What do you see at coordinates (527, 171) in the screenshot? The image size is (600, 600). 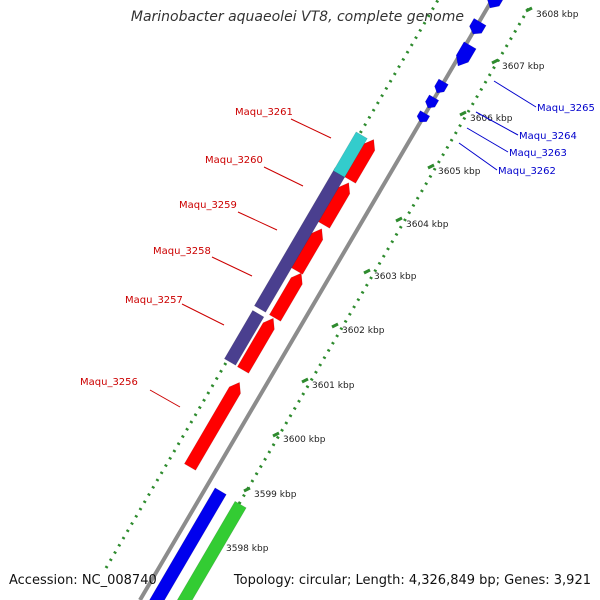 I see `forward-gene-label: Maqu_3262` at bounding box center [527, 171].